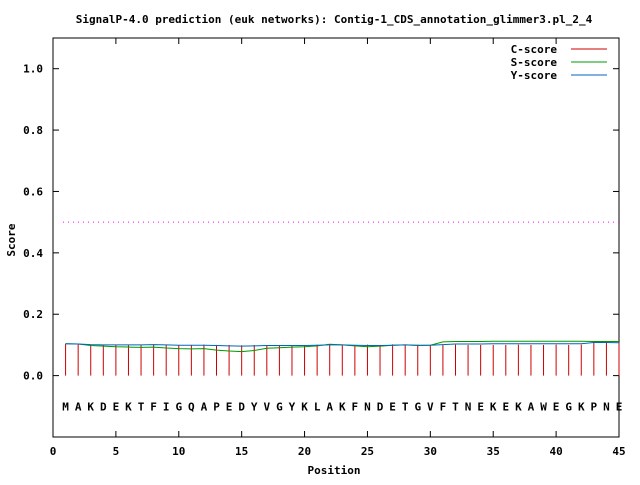 The image size is (640, 485). Describe the element at coordinates (116, 451) in the screenshot. I see `x-tick-label: 5` at that location.